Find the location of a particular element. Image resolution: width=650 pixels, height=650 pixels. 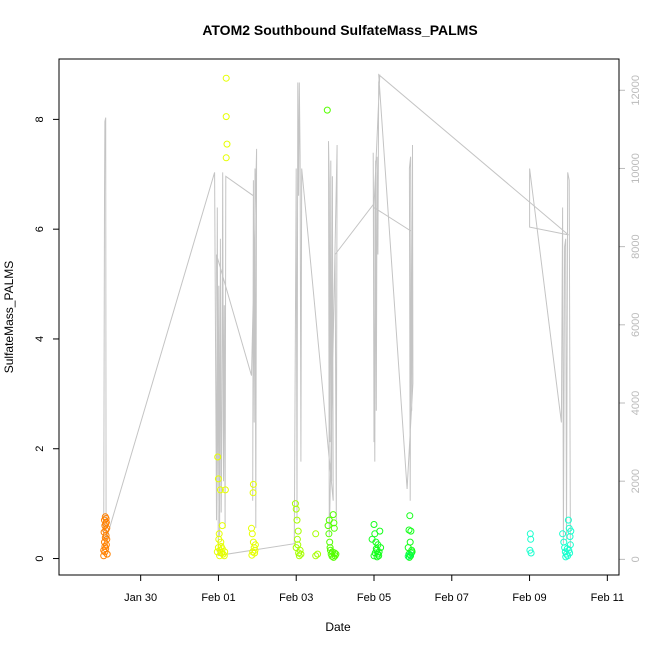

y-tick-label: 2 is located at coordinates (40, 449).